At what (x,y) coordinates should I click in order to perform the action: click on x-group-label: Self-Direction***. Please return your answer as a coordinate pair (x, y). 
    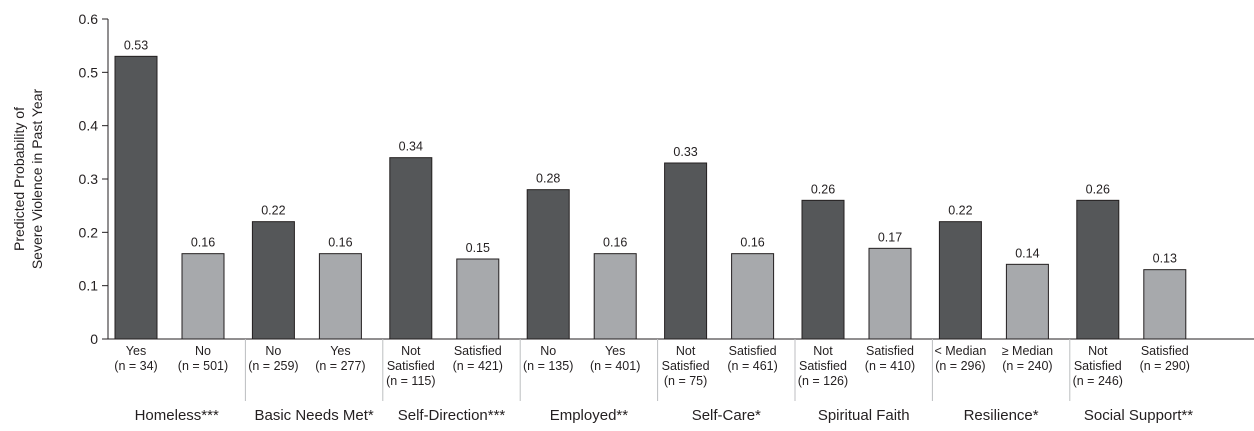
    Looking at the image, I should click on (452, 415).